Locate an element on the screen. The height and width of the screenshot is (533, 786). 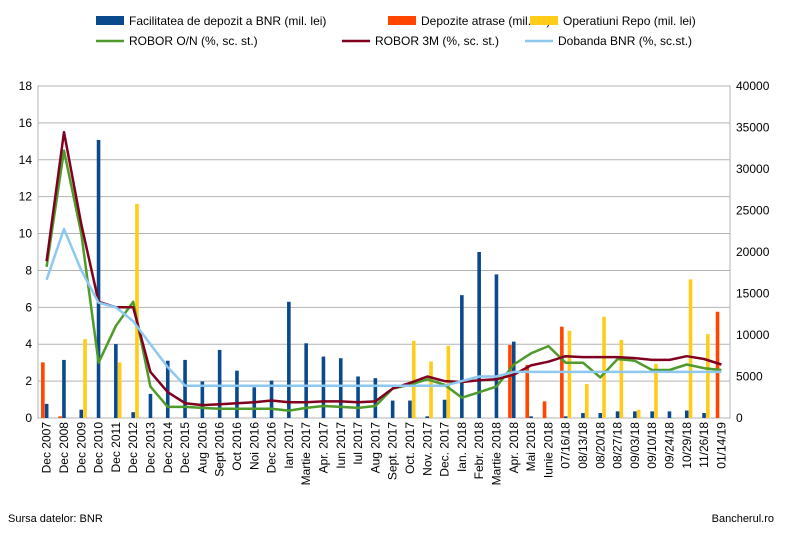
x-tick-label: Sept 2016 is located at coordinates (220, 449).